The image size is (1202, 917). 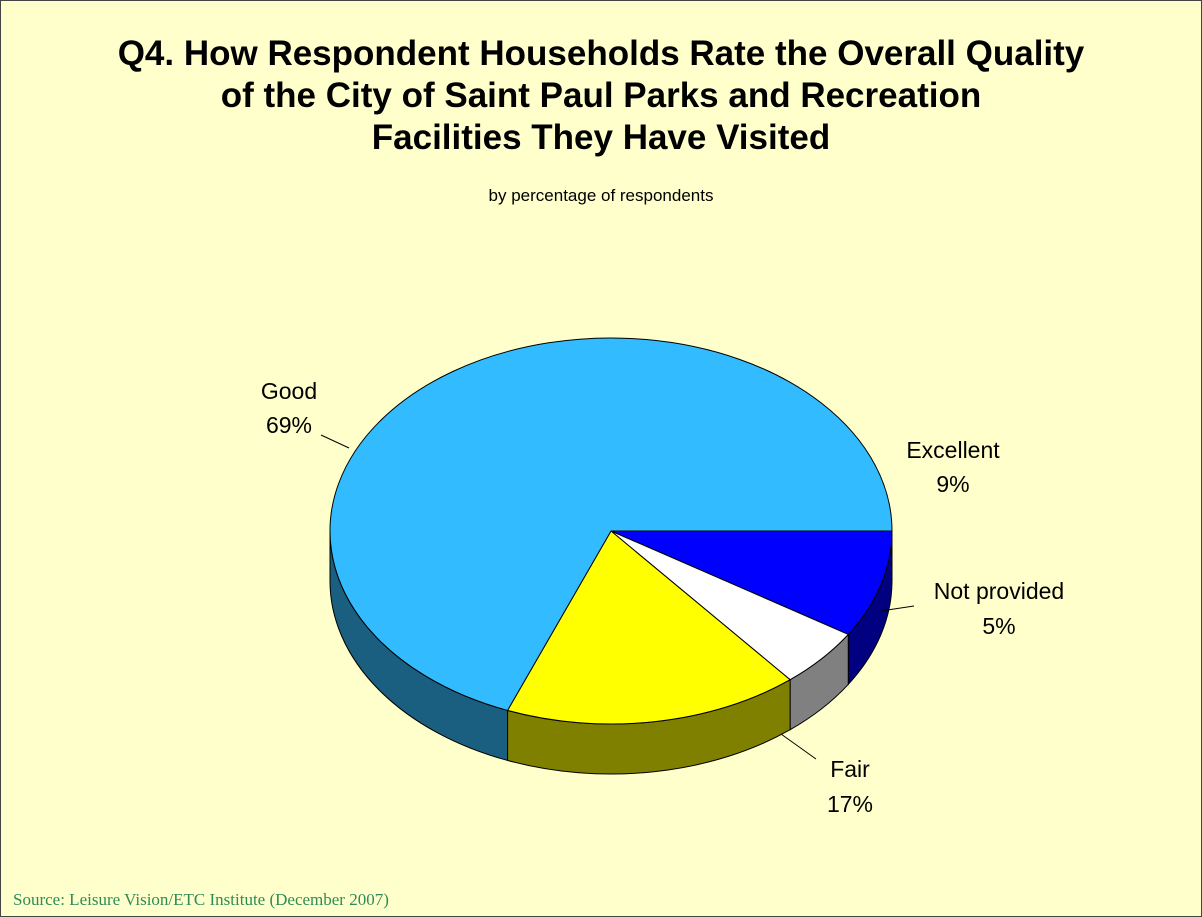 I want to click on slice-value-excellent: 9%, so click(x=952, y=484).